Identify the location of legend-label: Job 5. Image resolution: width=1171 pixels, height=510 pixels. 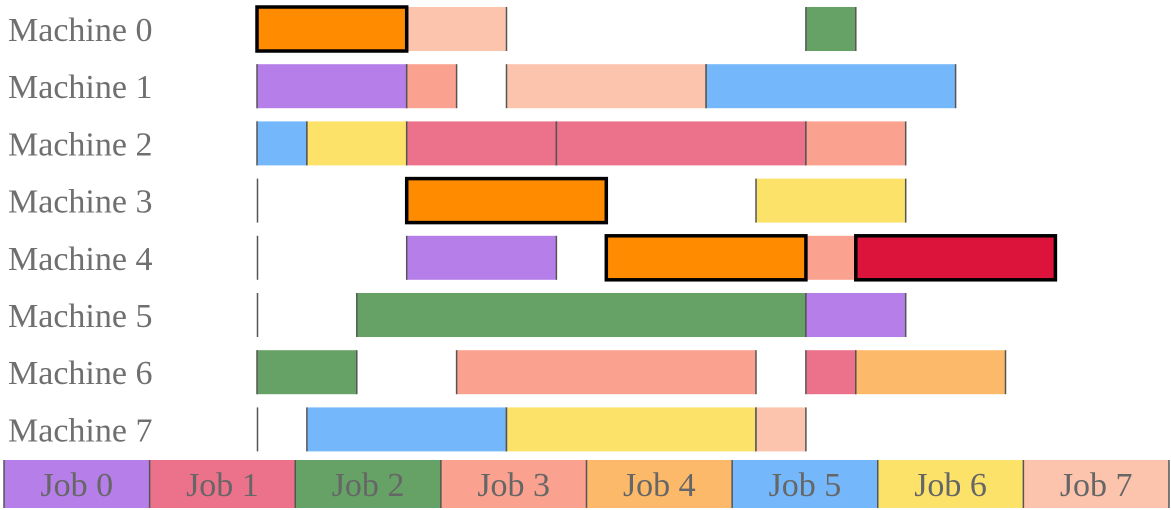
(805, 485).